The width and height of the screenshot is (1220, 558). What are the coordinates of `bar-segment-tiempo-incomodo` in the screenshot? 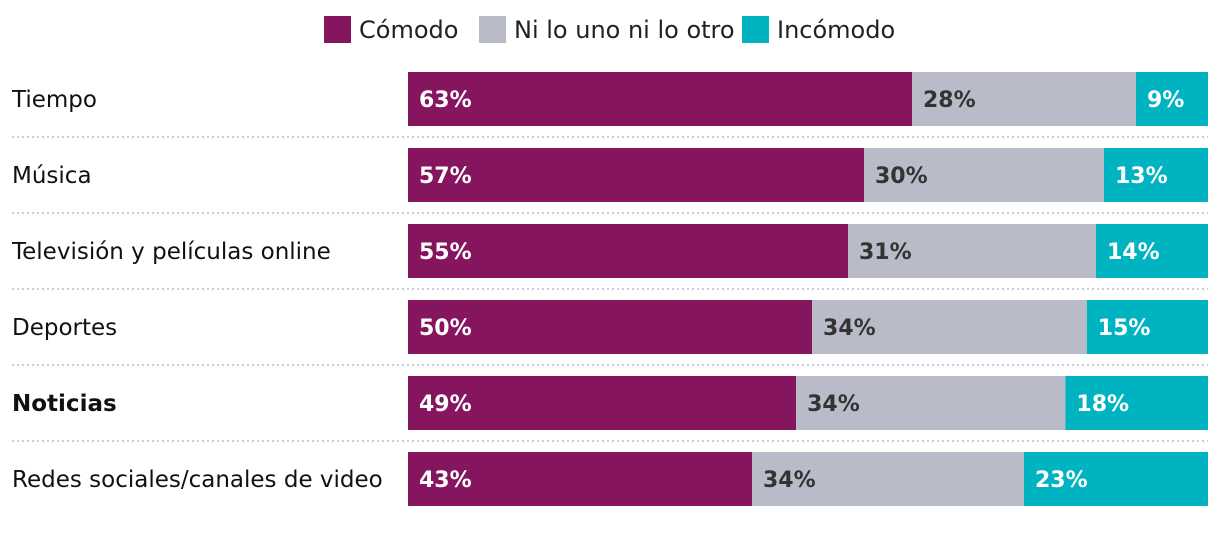 It's located at (1172, 99).